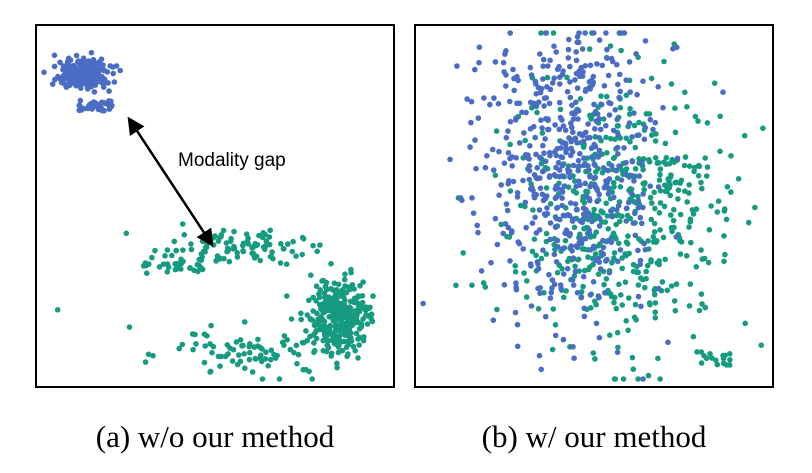 The image size is (812, 473). I want to click on caption-b: (b) w/ our method, so click(594, 436).